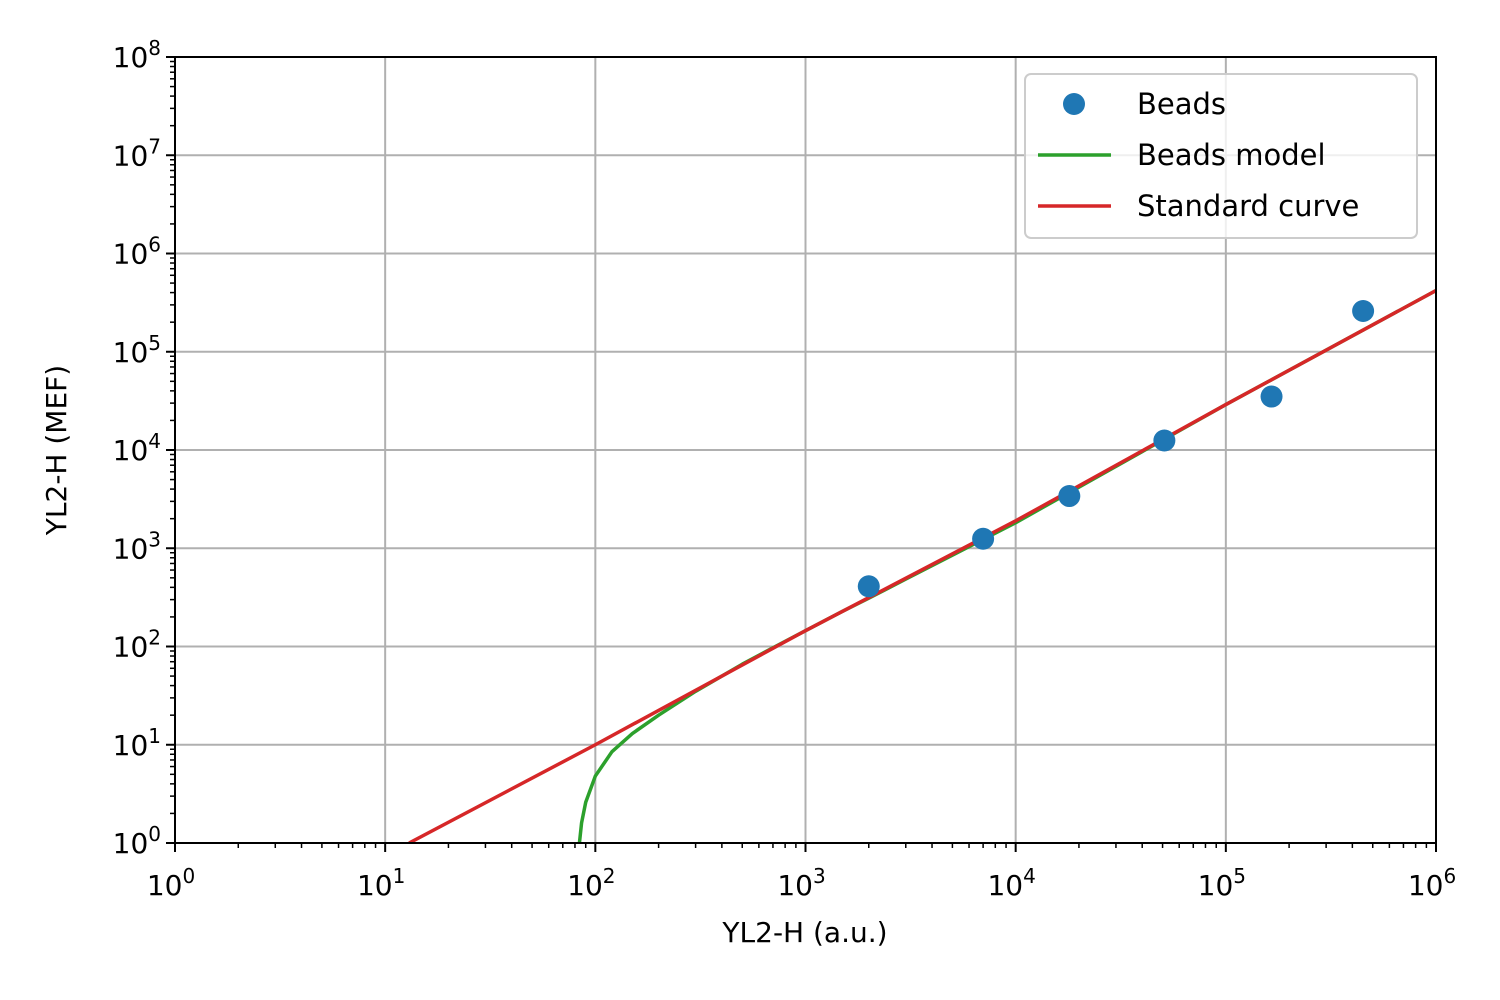 Image resolution: width=1500 pixels, height=1000 pixels. Describe the element at coordinates (154, 48) in the screenshot. I see `y-tick-label-exponent: 8` at that location.